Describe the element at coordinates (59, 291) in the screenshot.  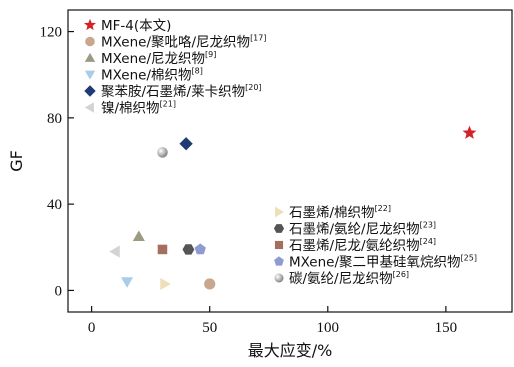
I see `y-tick-label: 0` at that location.